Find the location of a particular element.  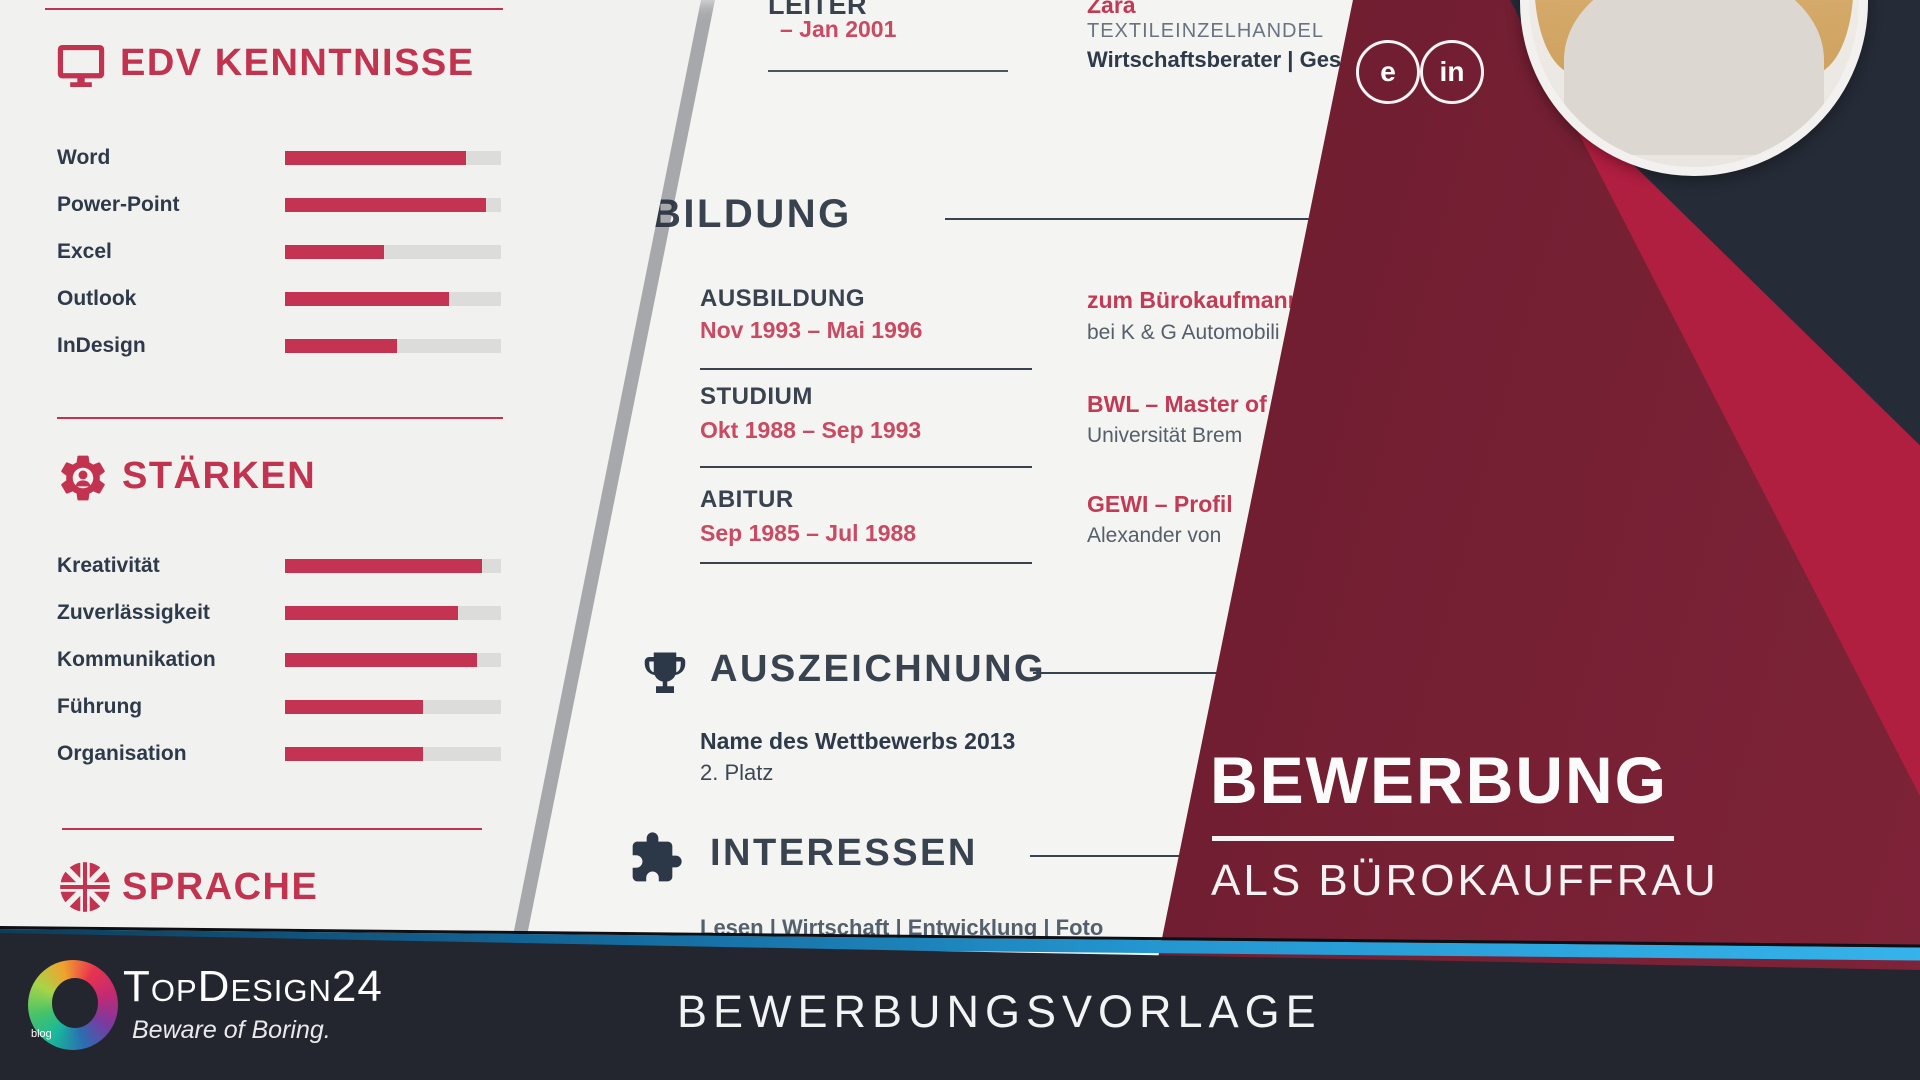

cover-title: BEWERBUNG is located at coordinates (1439, 780).